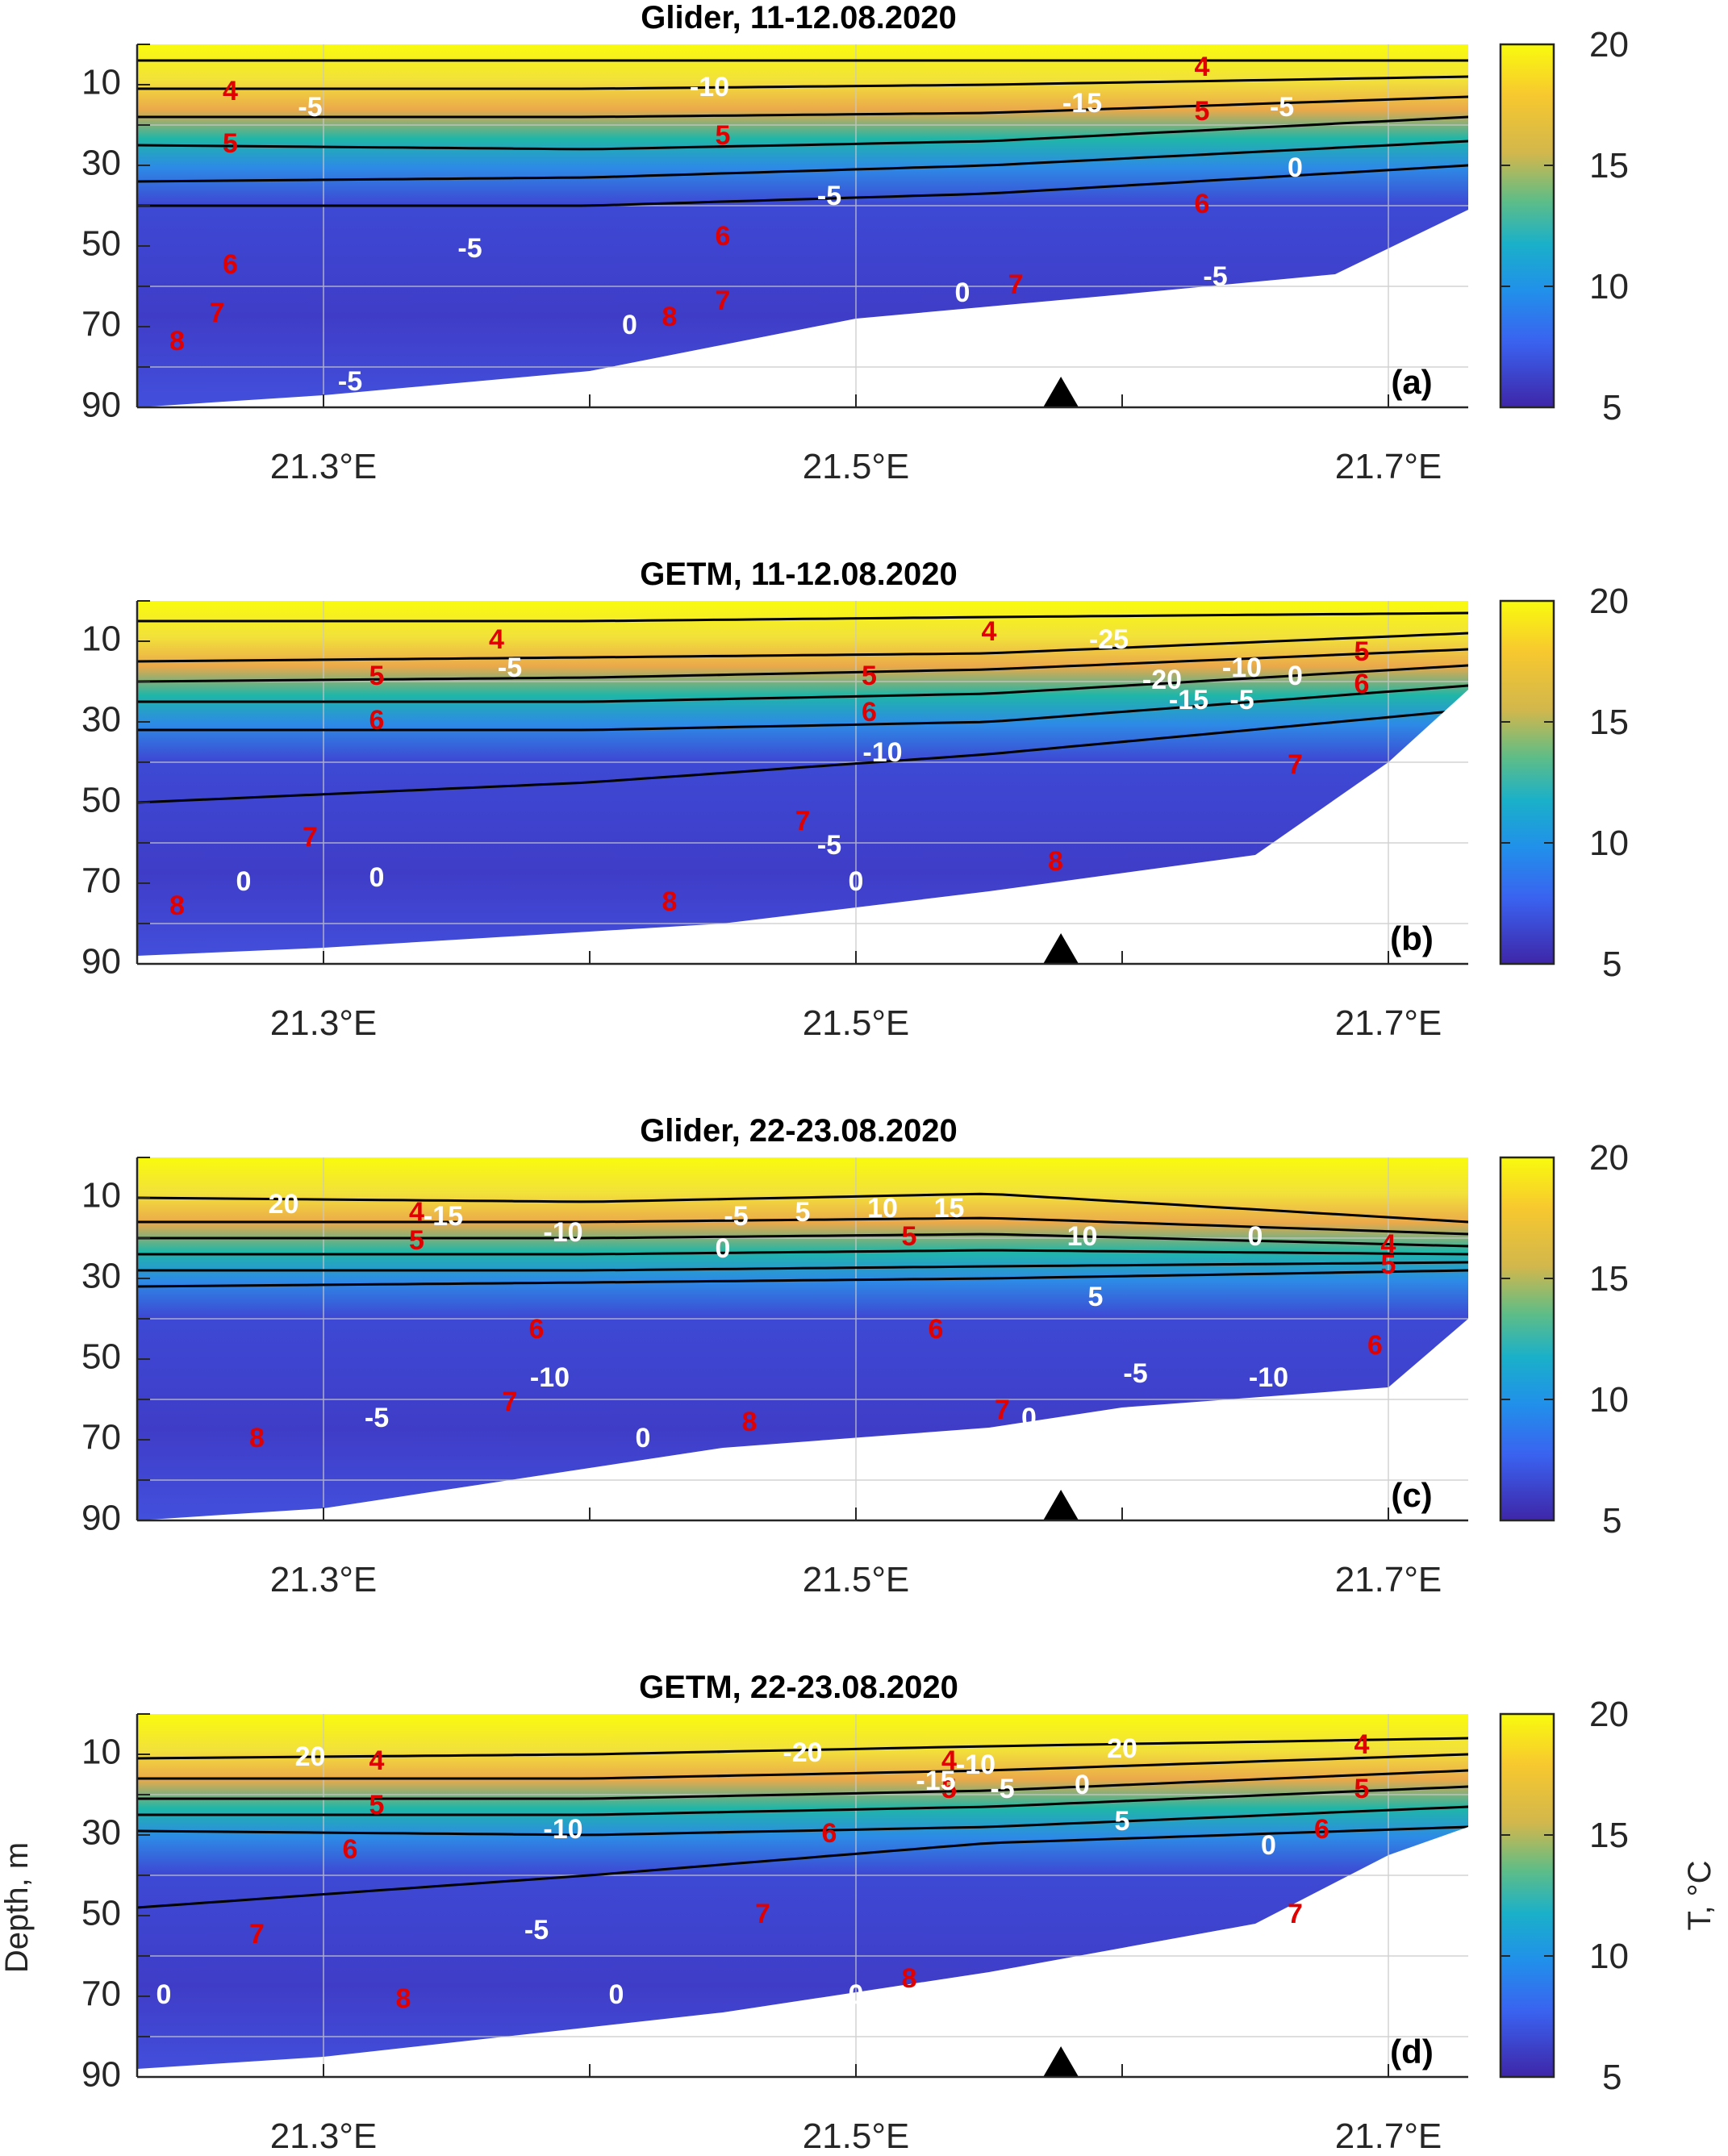 This screenshot has width=1728, height=2156. Describe the element at coordinates (799, 574) in the screenshot. I see `panel-title: GETM, 11-12.08.2020` at that location.